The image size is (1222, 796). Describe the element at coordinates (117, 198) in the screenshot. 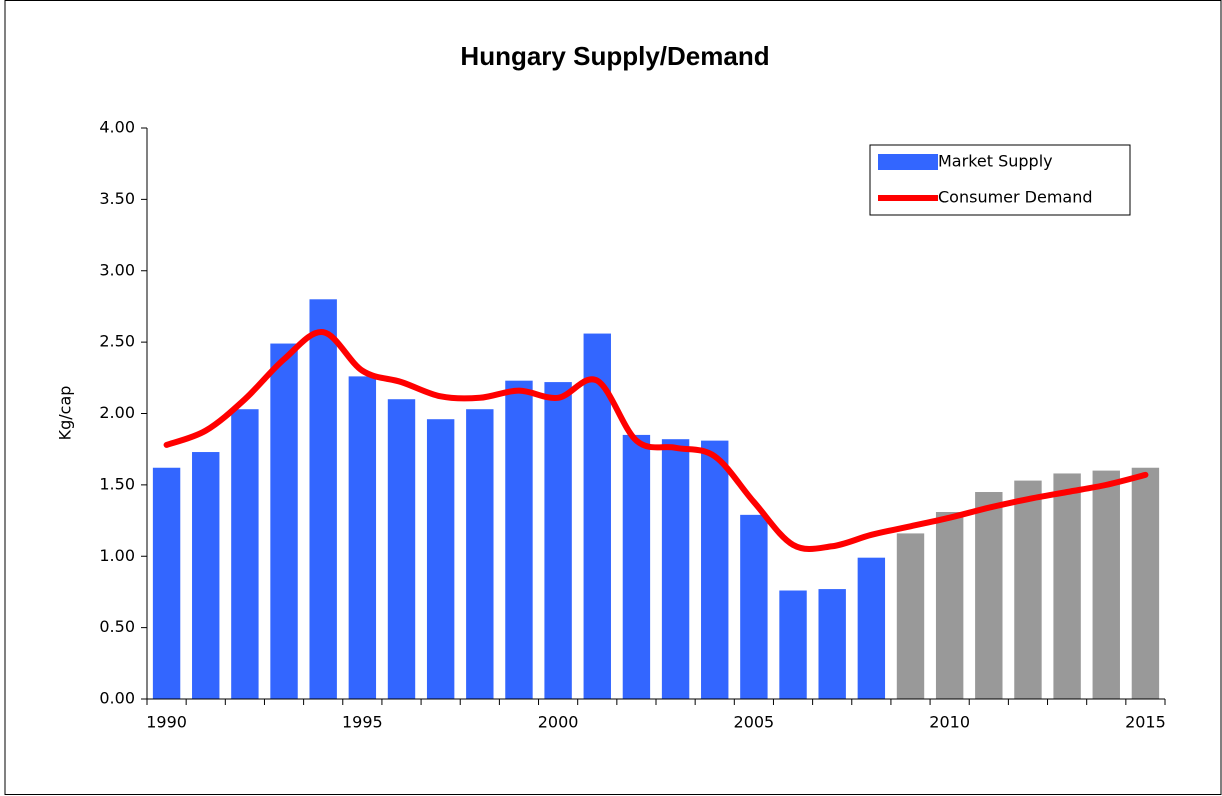

I see `y-tick-label: 3.50` at that location.